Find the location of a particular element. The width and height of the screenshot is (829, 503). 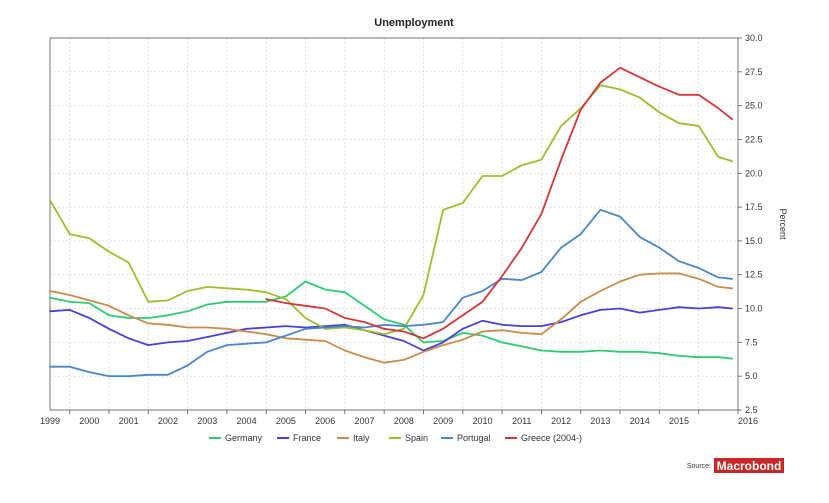

legend-label: France is located at coordinates (307, 438).